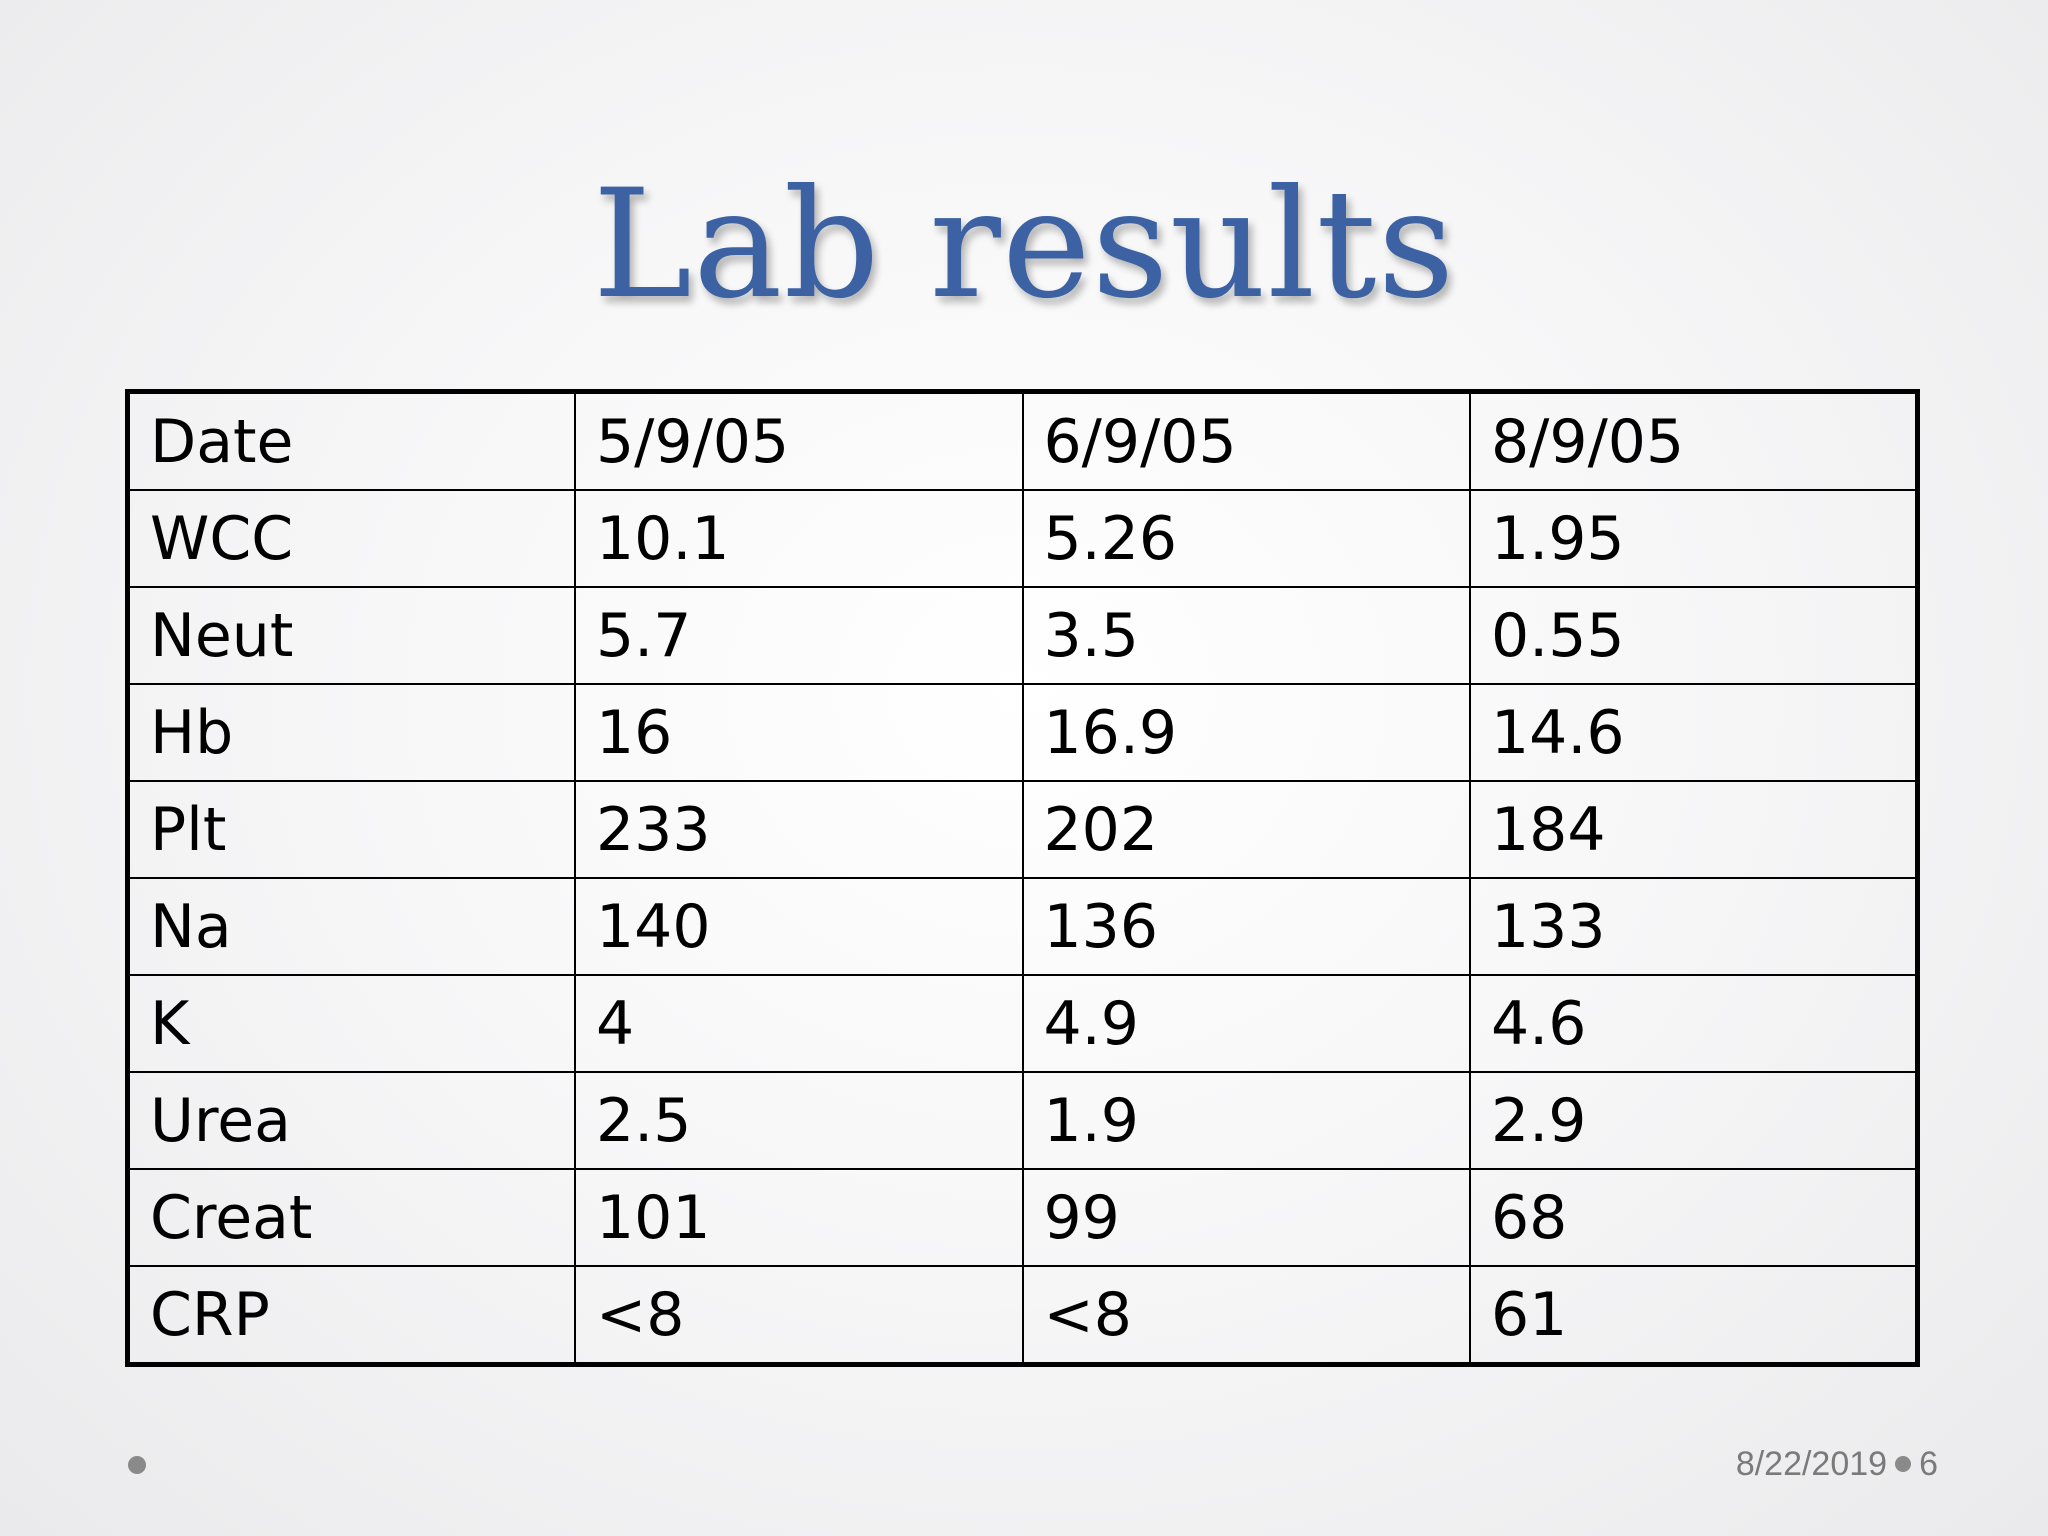 The width and height of the screenshot is (2048, 1536). Describe the element at coordinates (1246, 1120) in the screenshot. I see `table-cell: 1.9` at that location.